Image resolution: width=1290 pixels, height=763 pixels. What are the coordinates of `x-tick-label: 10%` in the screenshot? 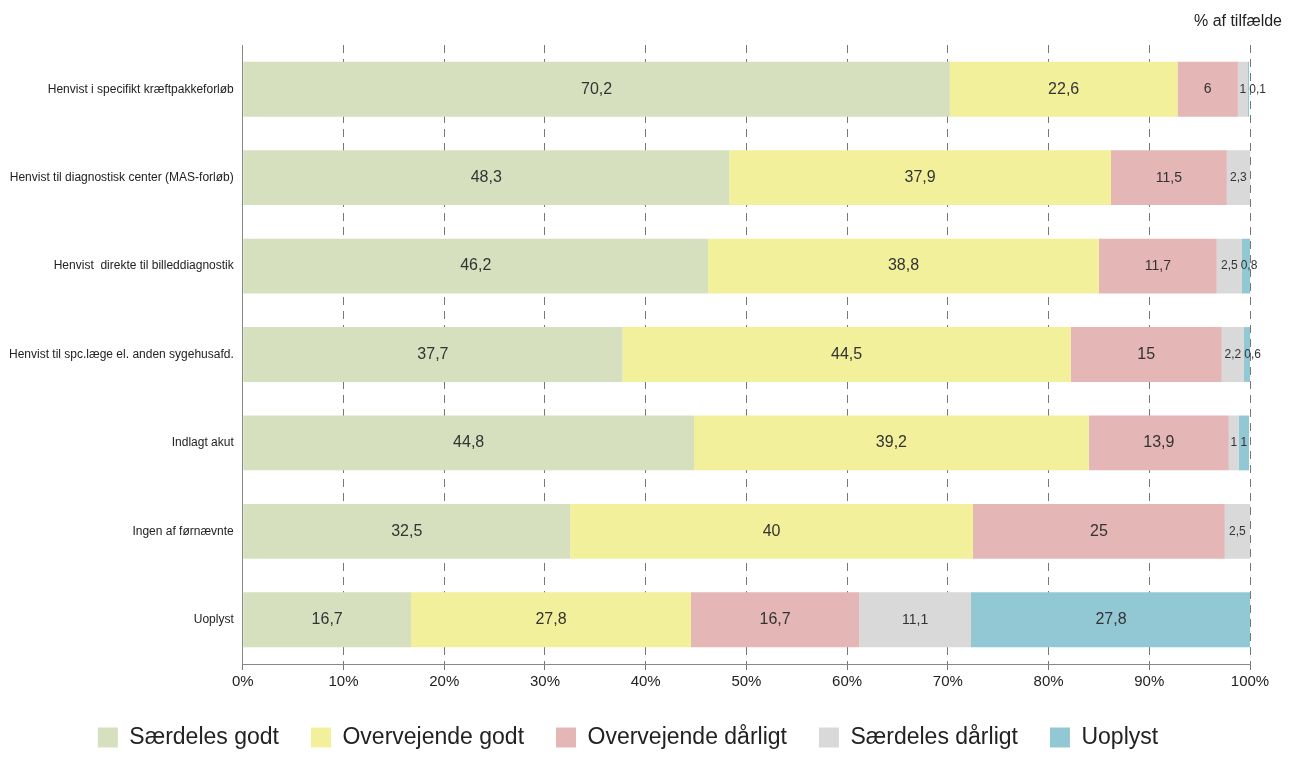 It's located at (343, 681).